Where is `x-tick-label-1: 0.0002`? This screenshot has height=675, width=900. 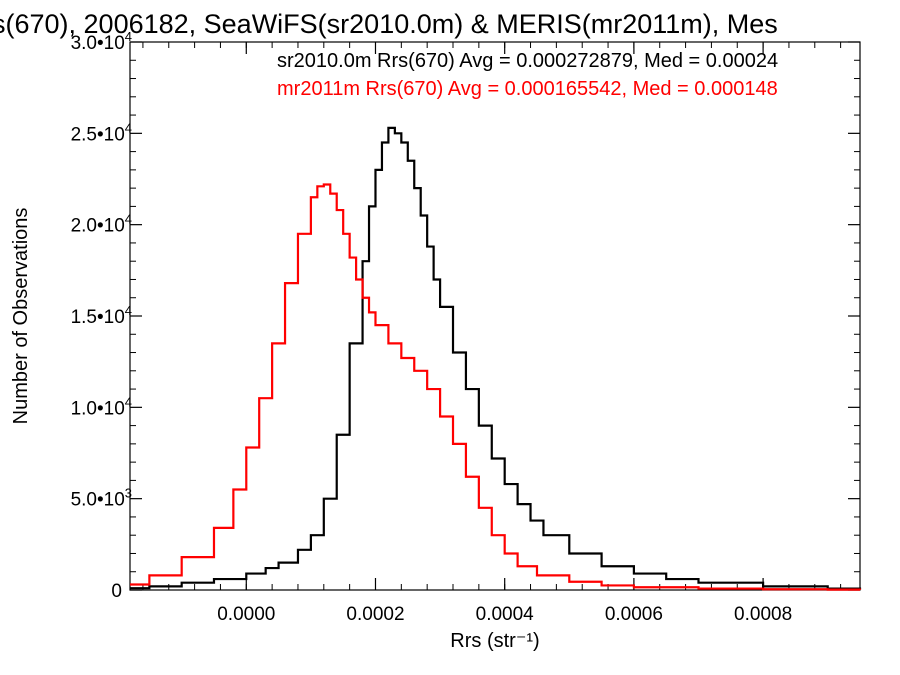
x-tick-label-1: 0.0002 is located at coordinates (375, 614).